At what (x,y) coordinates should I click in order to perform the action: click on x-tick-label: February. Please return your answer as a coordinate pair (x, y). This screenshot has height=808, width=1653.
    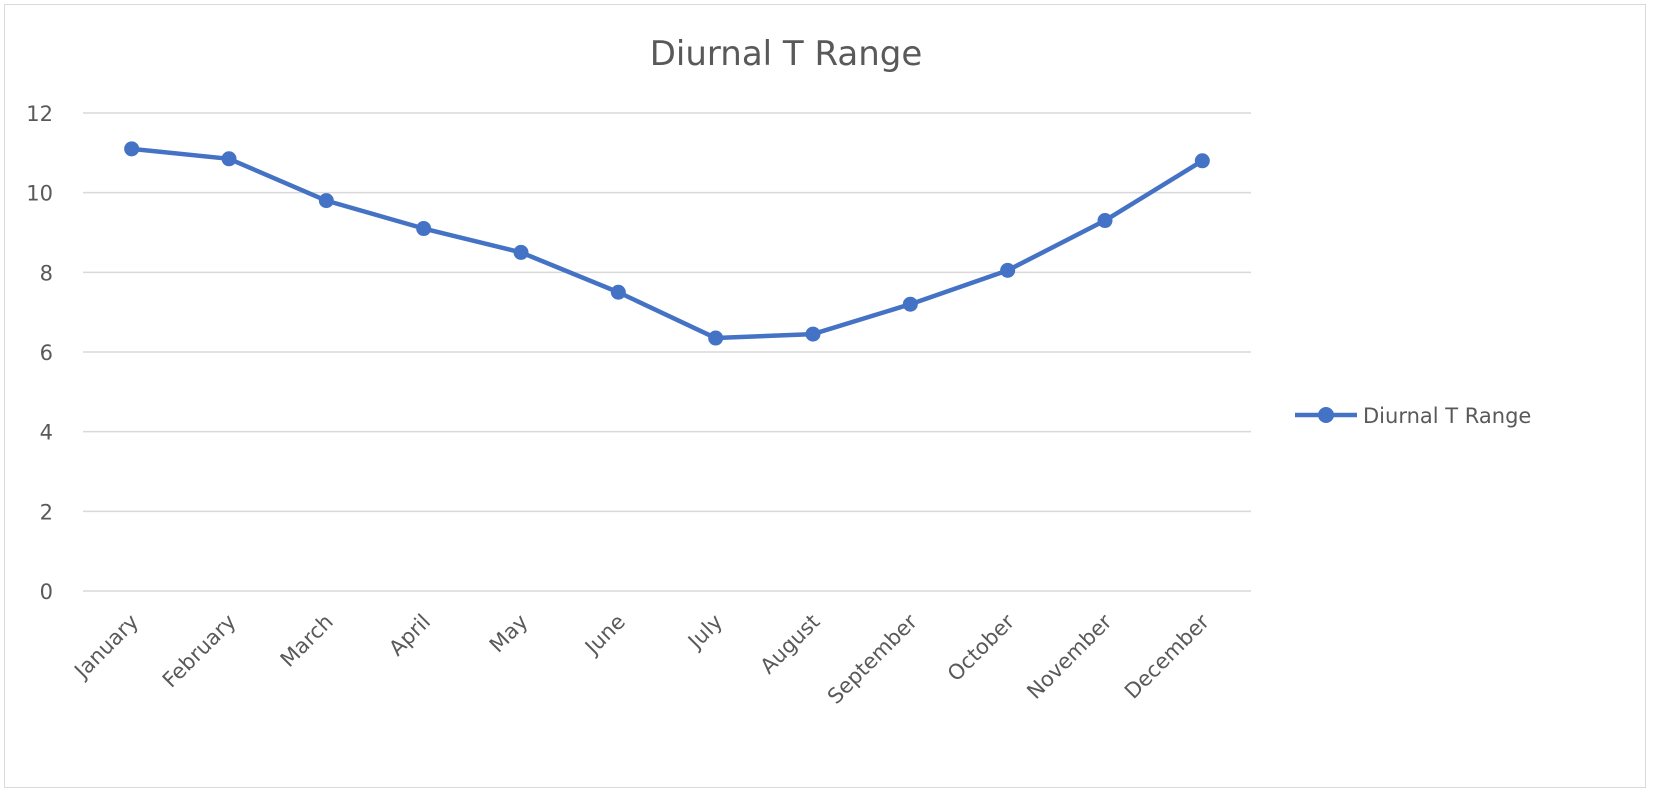
    Looking at the image, I should click on (199, 651).